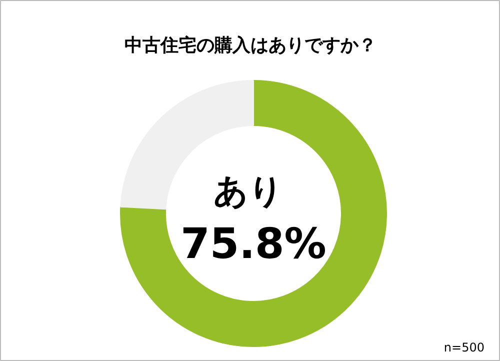 The width and height of the screenshot is (500, 361). What do you see at coordinates (249, 192) in the screenshot?
I see `slice-label: あり` at bounding box center [249, 192].